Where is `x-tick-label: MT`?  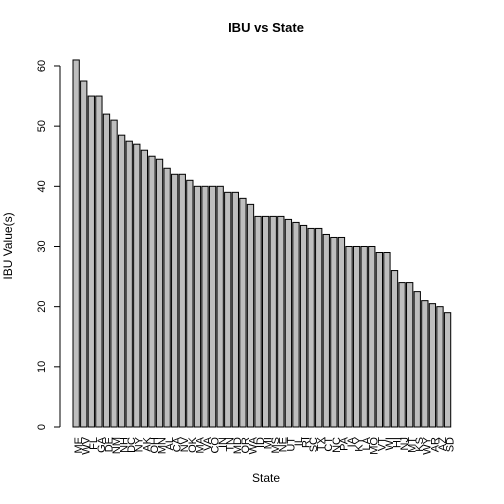 x-tick-label: MT is located at coordinates (413, 445).